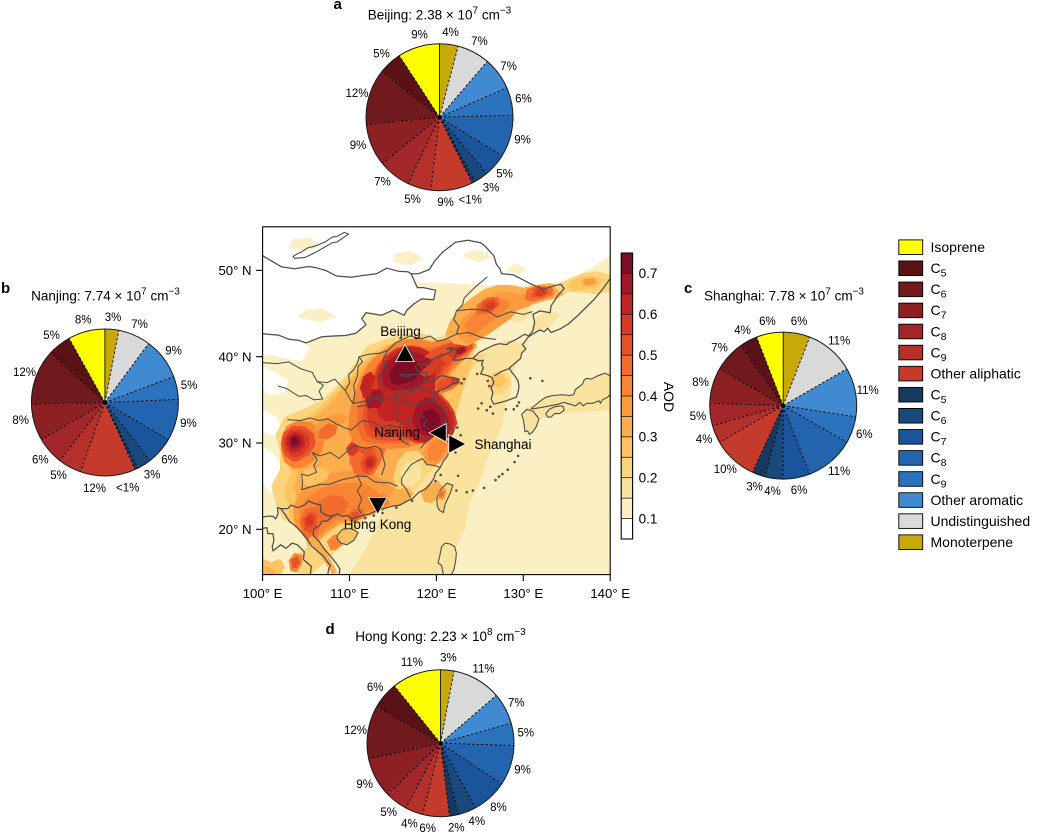 The height and width of the screenshot is (833, 1039). I want to click on svg-text: 2%, so click(456, 828).